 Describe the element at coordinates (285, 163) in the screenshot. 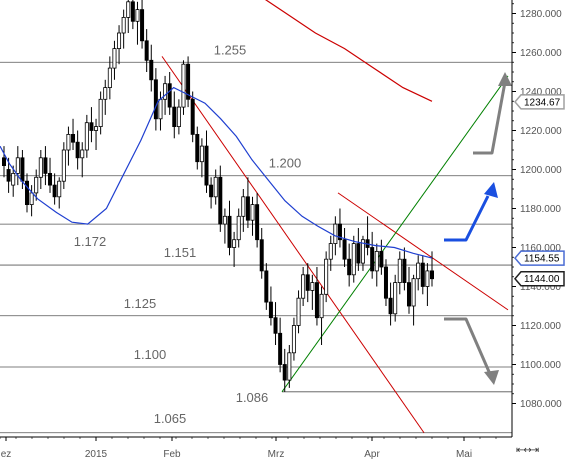

I see `level-label: 1.200` at that location.